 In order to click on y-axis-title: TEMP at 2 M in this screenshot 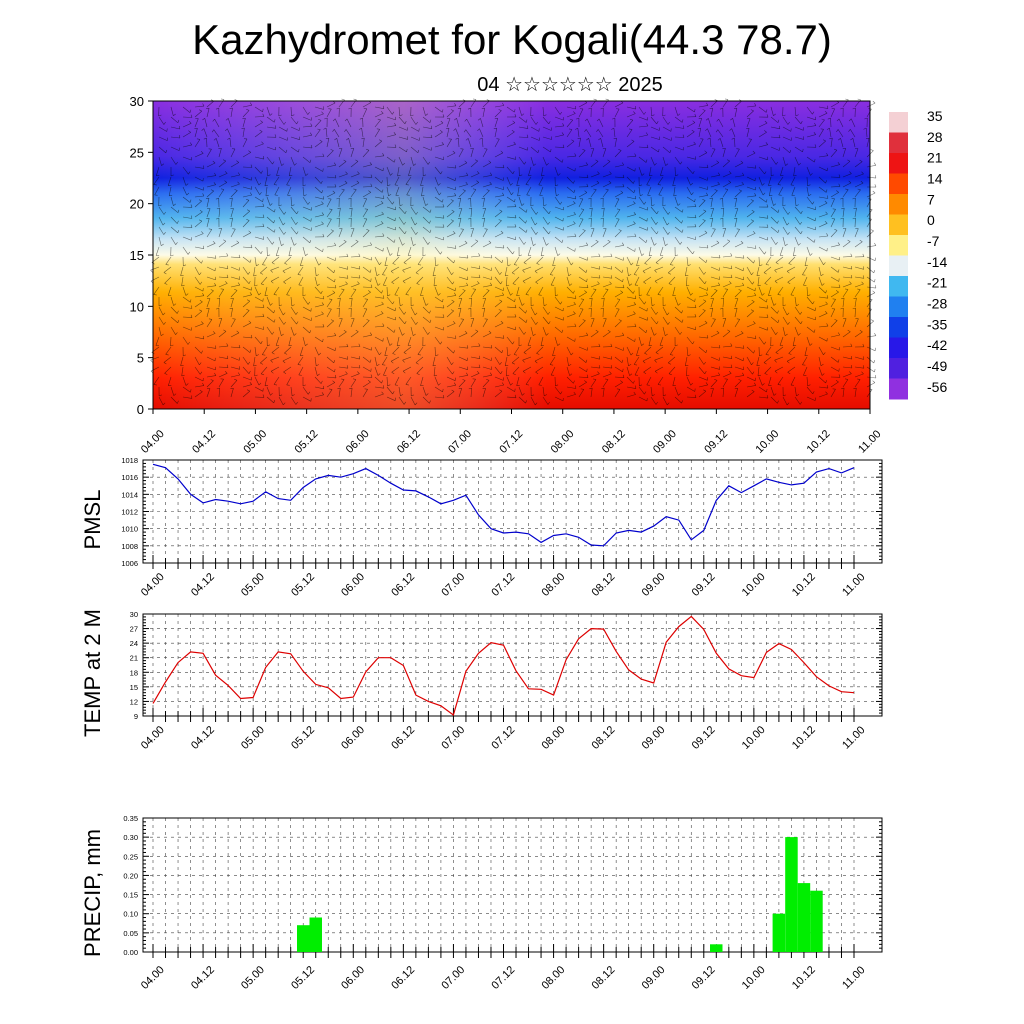, I will do `click(92, 673)`.